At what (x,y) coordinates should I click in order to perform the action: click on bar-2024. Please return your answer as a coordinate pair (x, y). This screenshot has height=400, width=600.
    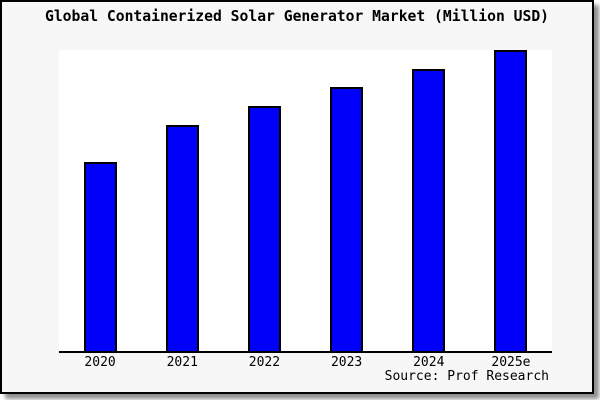
    Looking at the image, I should click on (429, 210).